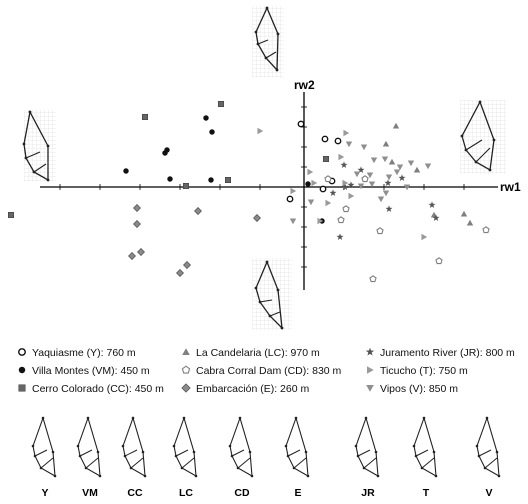 The height and width of the screenshot is (504, 528). What do you see at coordinates (44, 447) in the screenshot?
I see `consensus-shape-y` at bounding box center [44, 447].